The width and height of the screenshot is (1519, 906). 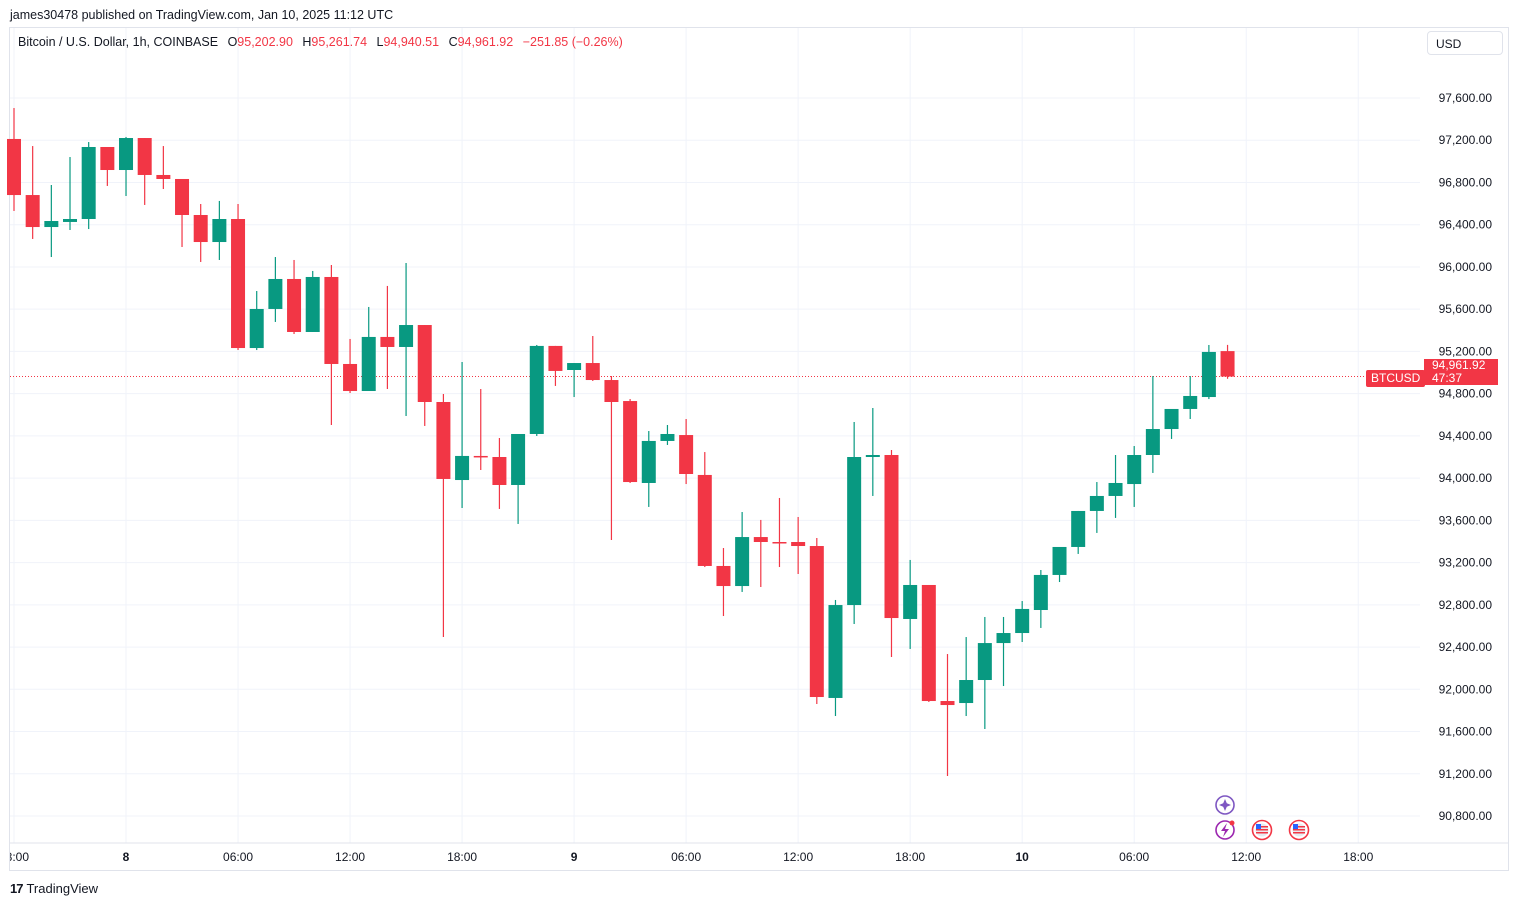 I want to click on lightning-event-icon, so click(x=1225, y=830).